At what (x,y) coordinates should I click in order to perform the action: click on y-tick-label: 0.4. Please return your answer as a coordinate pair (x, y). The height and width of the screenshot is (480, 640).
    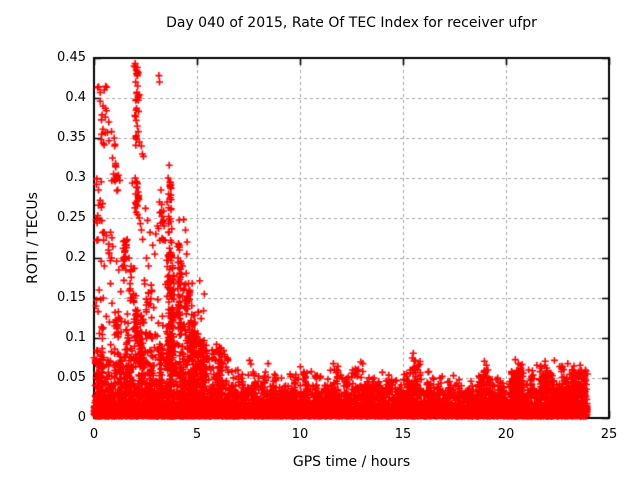
    Looking at the image, I should click on (75, 97).